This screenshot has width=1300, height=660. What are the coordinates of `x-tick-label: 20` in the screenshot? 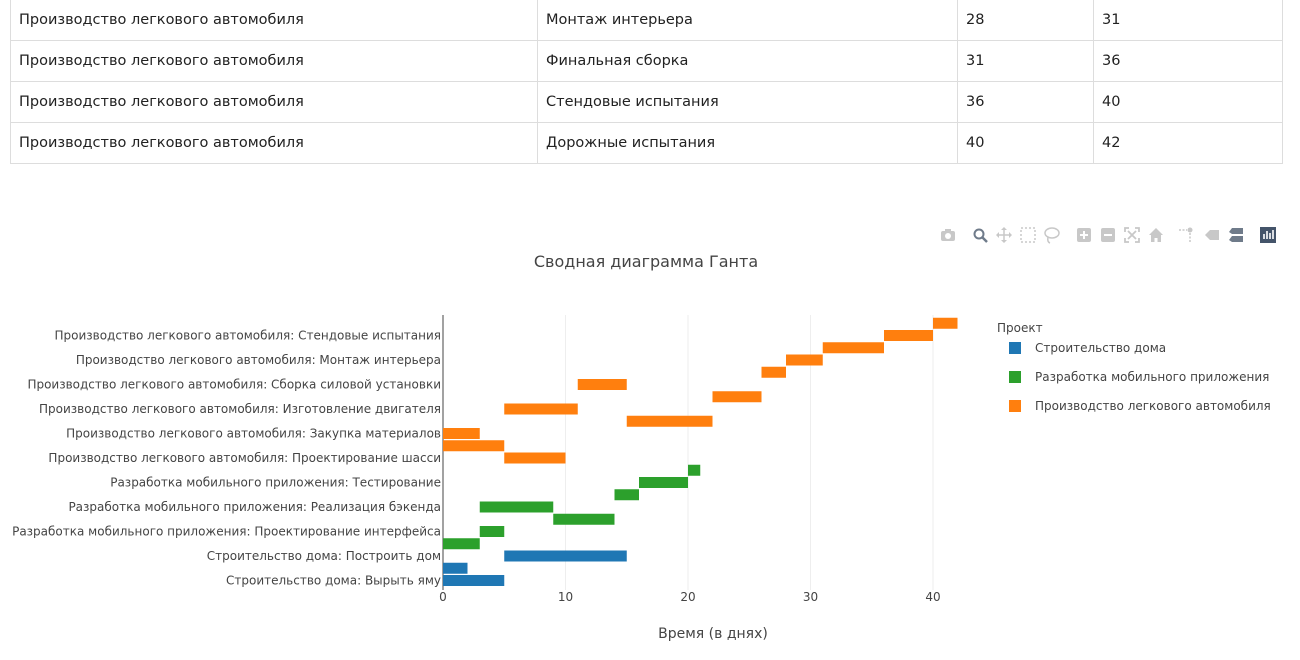 It's located at (687, 597).